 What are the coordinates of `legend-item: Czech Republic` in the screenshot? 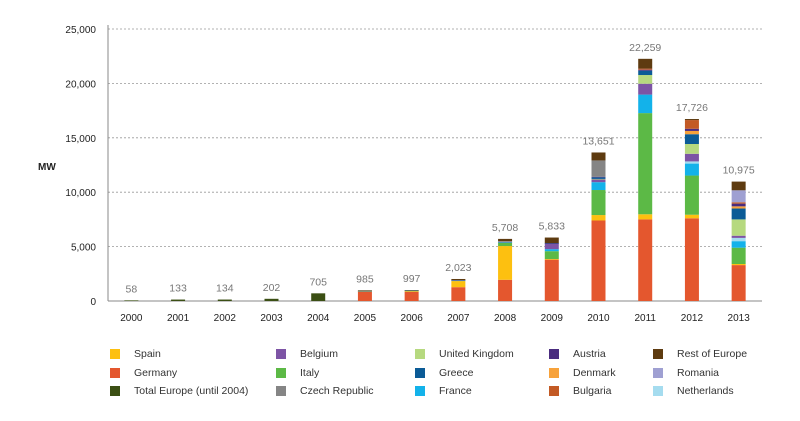 It's located at (325, 391).